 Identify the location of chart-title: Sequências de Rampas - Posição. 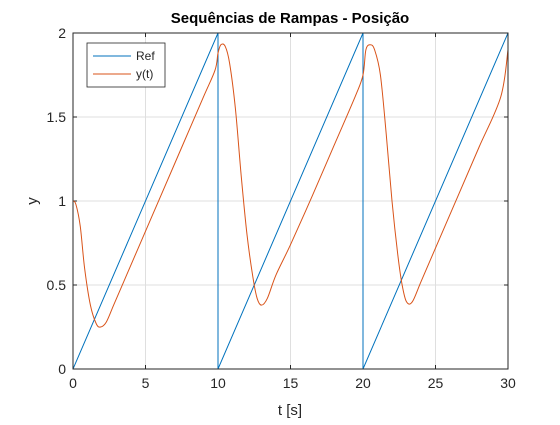
(290, 18).